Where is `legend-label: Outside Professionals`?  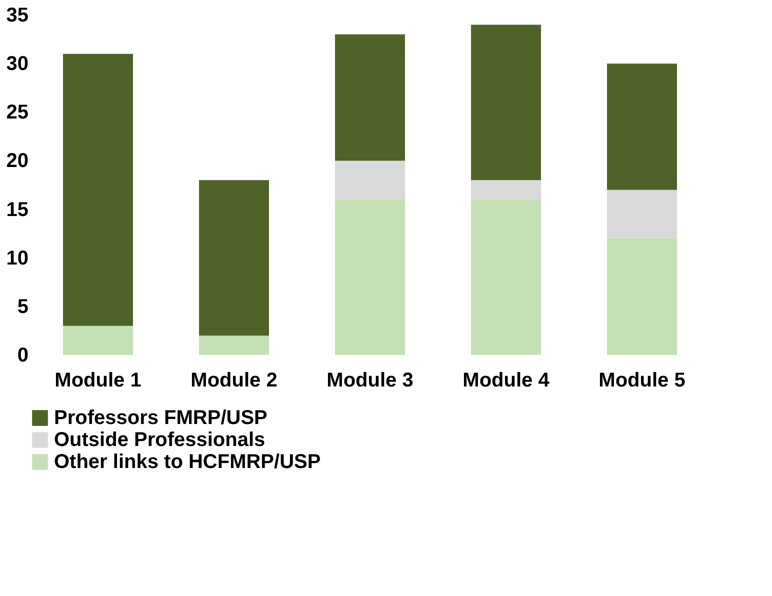 legend-label: Outside Professionals is located at coordinates (160, 440).